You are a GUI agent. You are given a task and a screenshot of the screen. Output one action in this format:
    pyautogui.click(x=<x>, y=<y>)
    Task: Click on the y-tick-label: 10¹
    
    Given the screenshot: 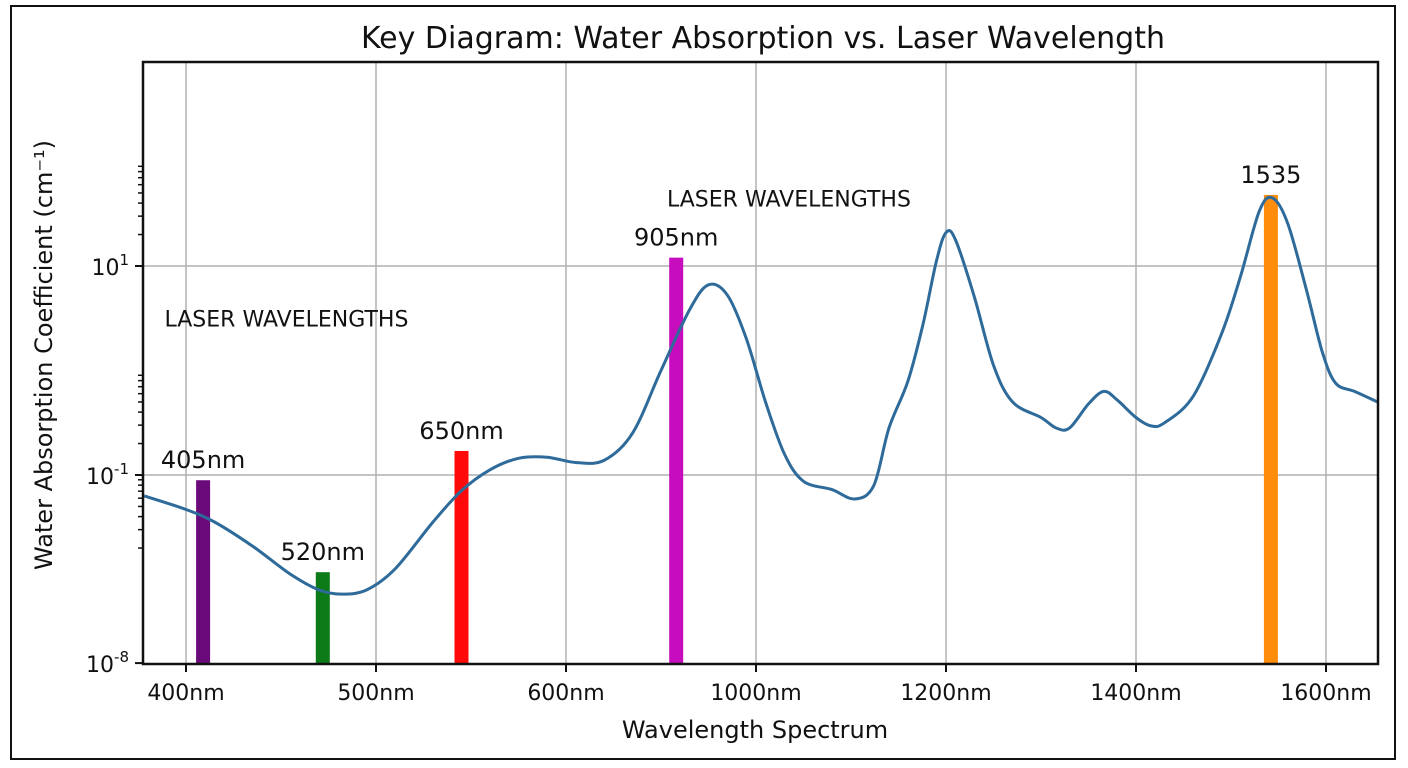 What is the action you would take?
    pyautogui.click(x=110, y=266)
    